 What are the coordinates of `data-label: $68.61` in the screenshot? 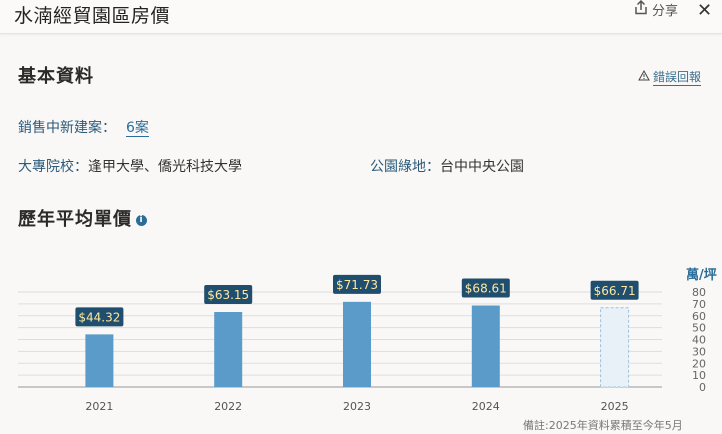 It's located at (486, 289).